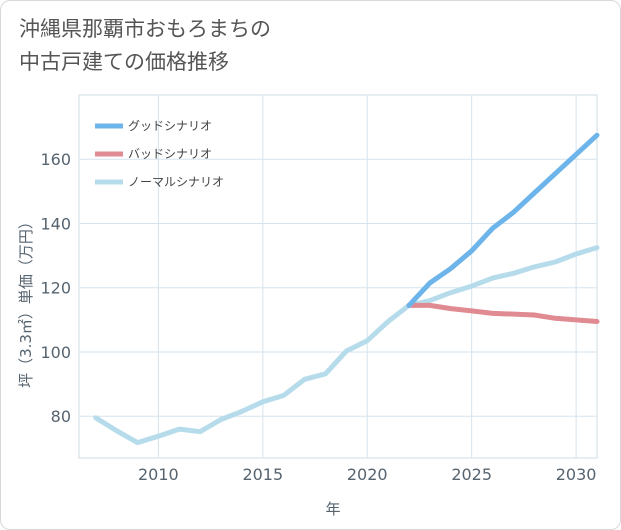  I want to click on x-tick-label: 2020, so click(367, 474).